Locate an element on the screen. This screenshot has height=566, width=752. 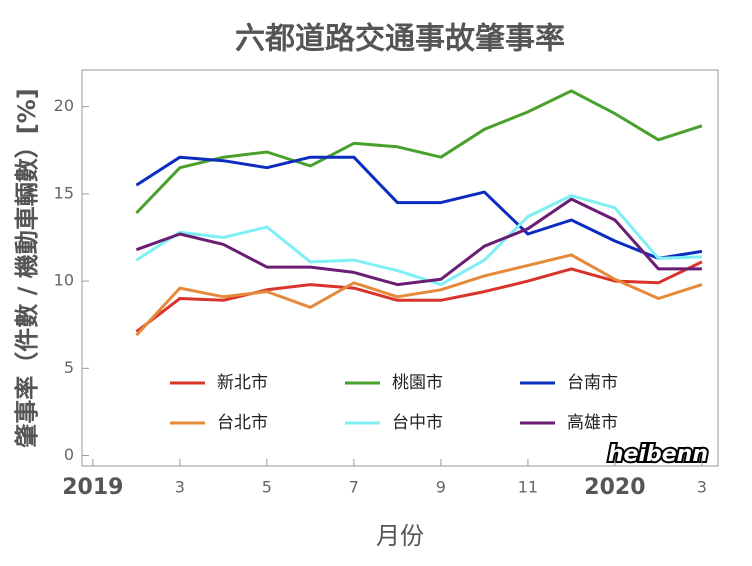
chart-title: 六都道路交通事故肇事率 is located at coordinates (400, 39).